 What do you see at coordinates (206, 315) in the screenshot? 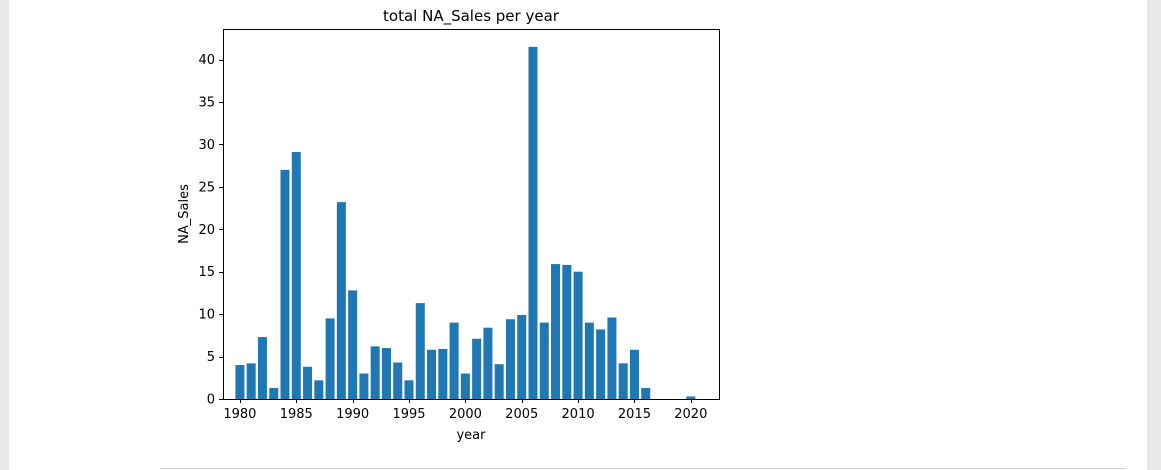
I see `y-tick-label: 10` at bounding box center [206, 315].